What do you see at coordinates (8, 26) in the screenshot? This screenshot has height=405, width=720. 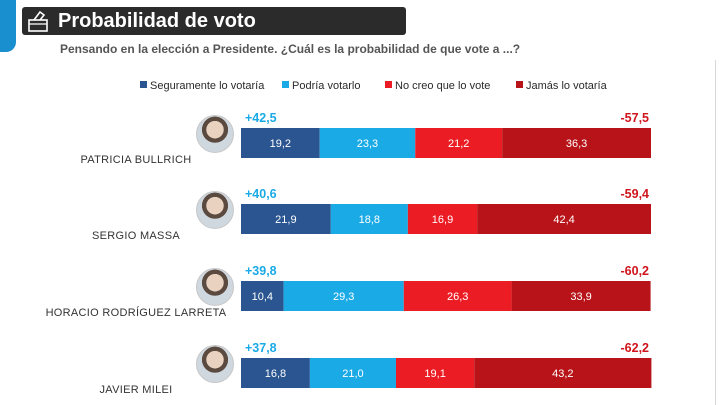 I see `left-accent-bar` at bounding box center [8, 26].